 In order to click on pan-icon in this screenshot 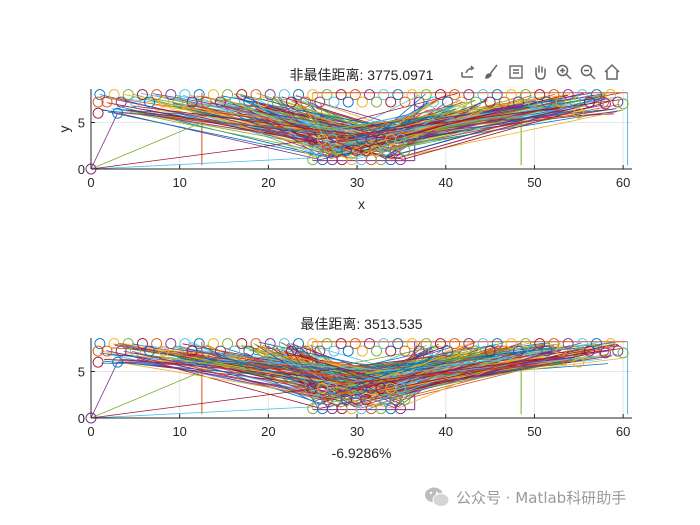, I will do `click(540, 72)`.